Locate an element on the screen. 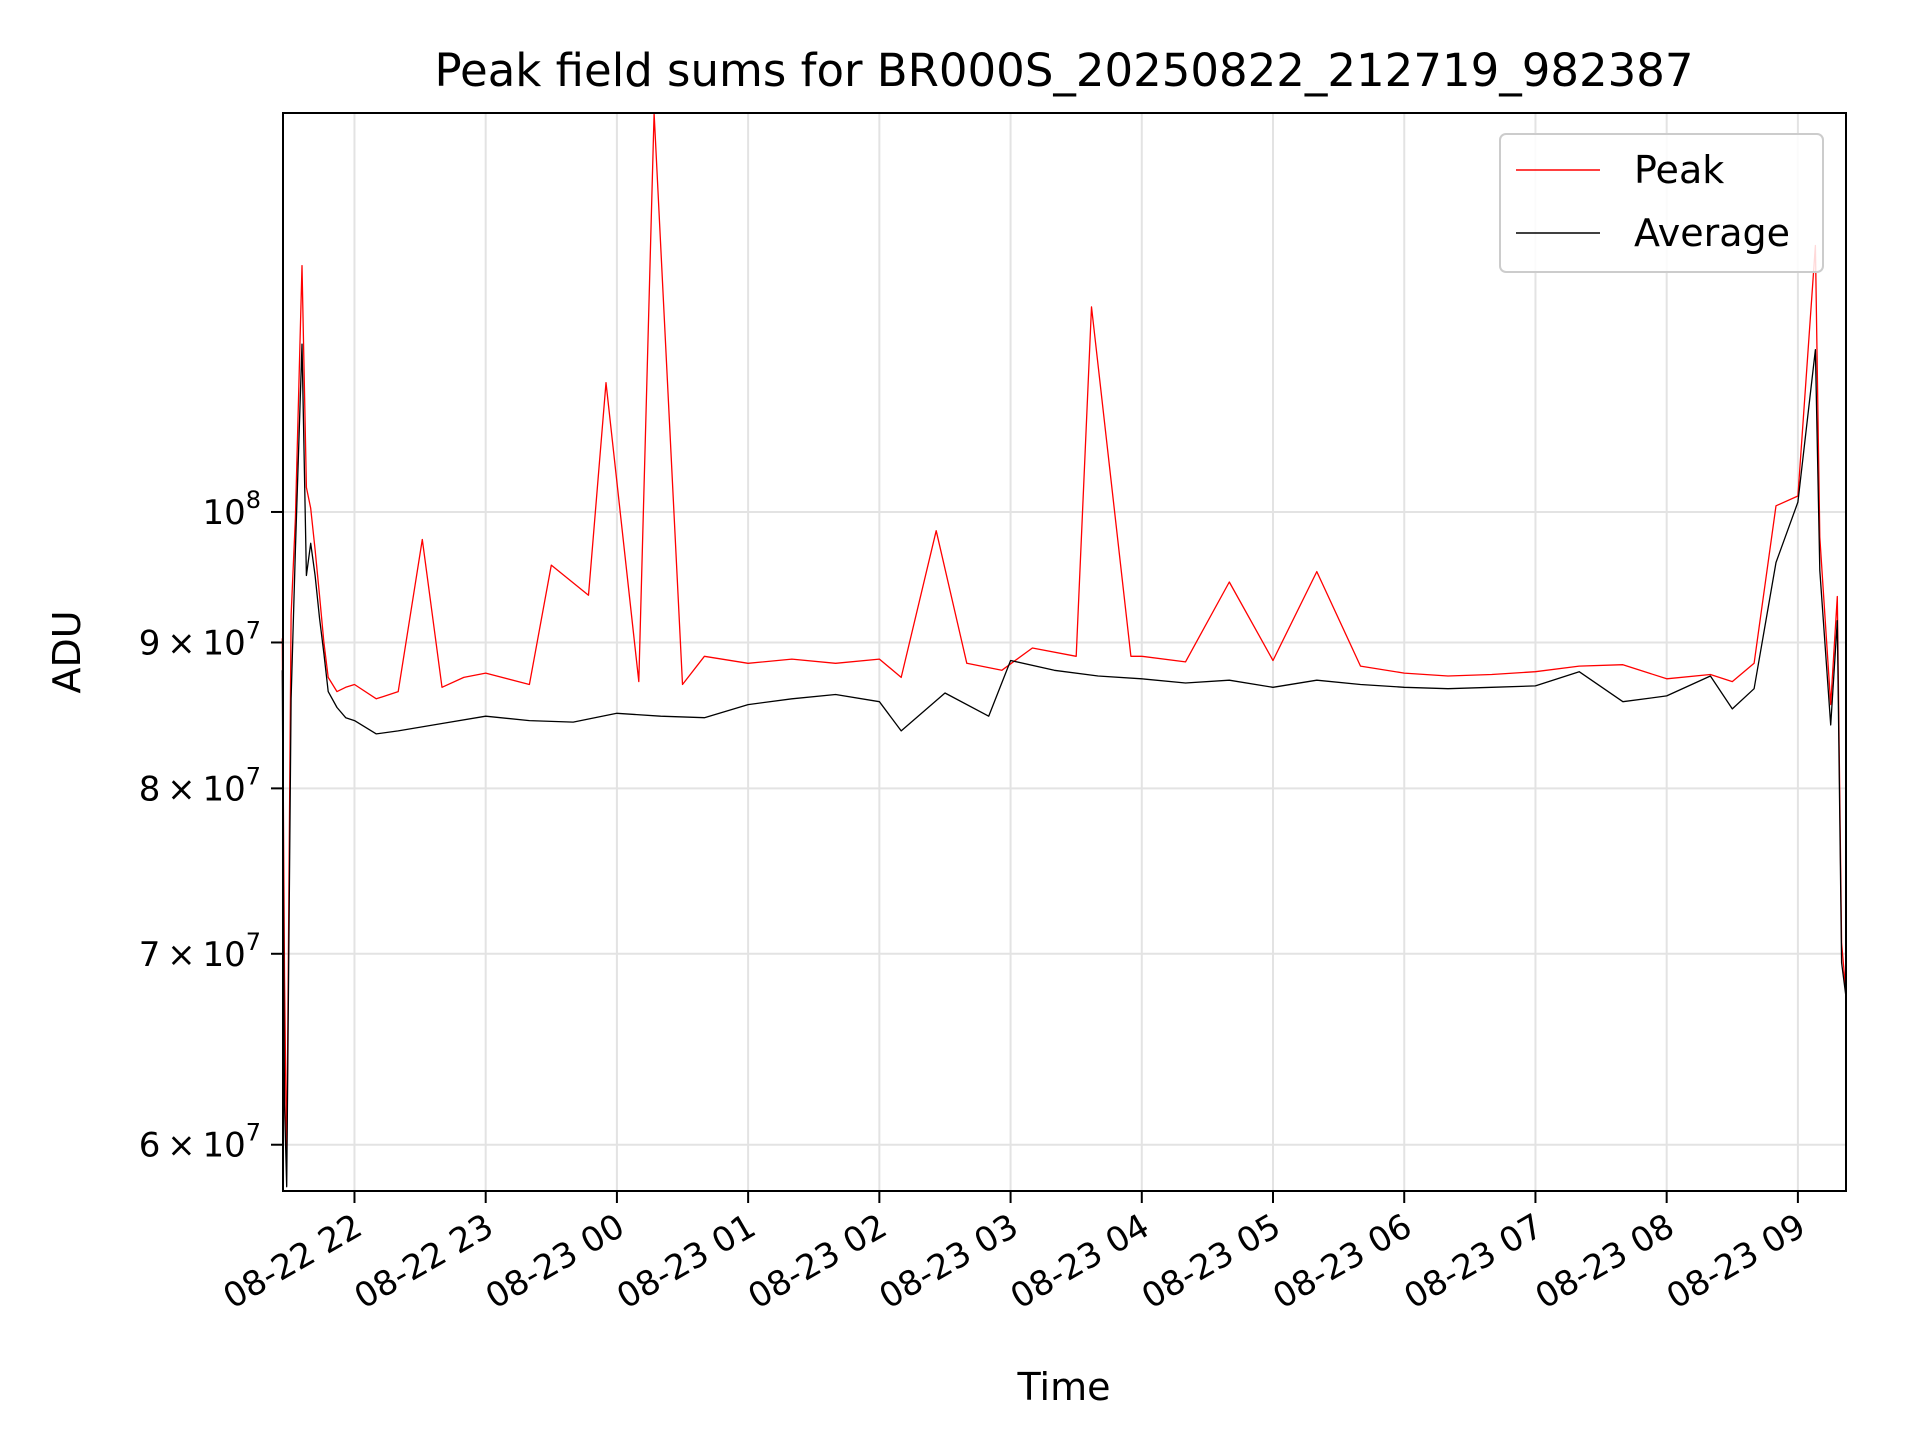 Image resolution: width=1920 pixels, height=1440 pixels. legend-label-peak: Peak is located at coordinates (1679, 170).